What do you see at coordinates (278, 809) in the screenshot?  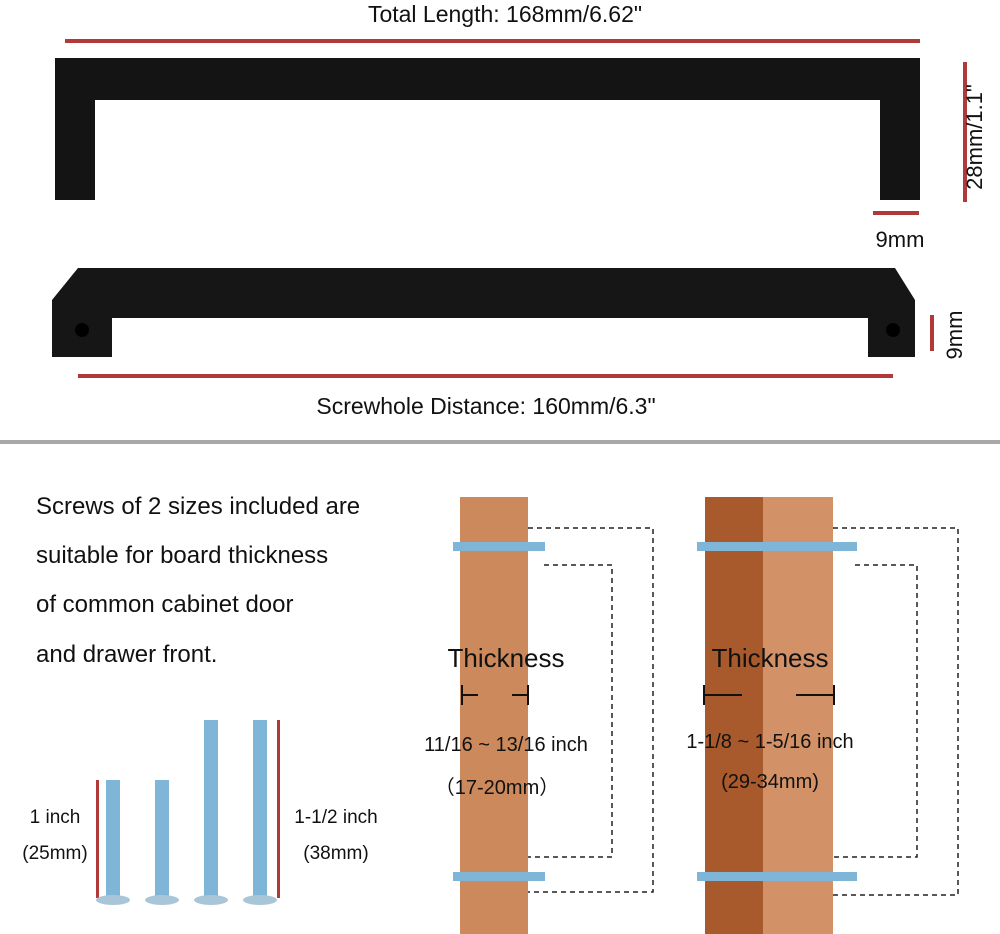 I see `long-screw-line` at bounding box center [278, 809].